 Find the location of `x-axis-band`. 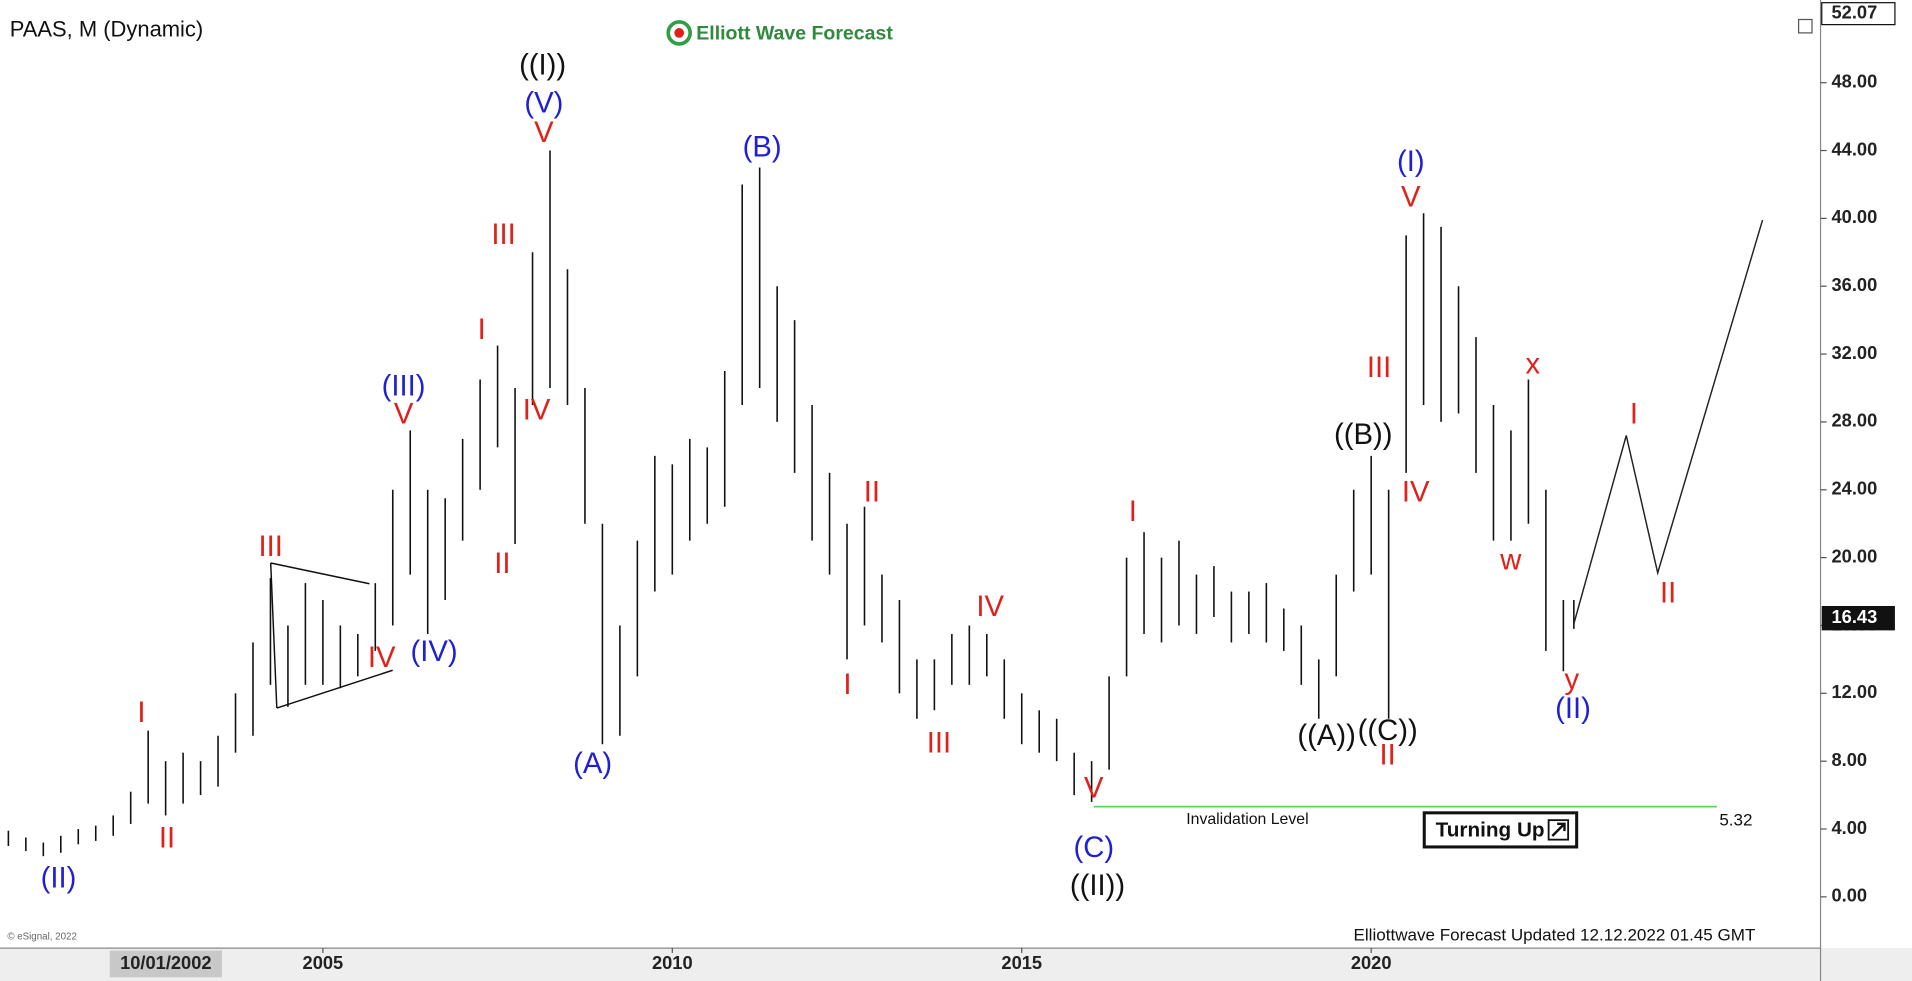

x-axis-band is located at coordinates (956, 964).